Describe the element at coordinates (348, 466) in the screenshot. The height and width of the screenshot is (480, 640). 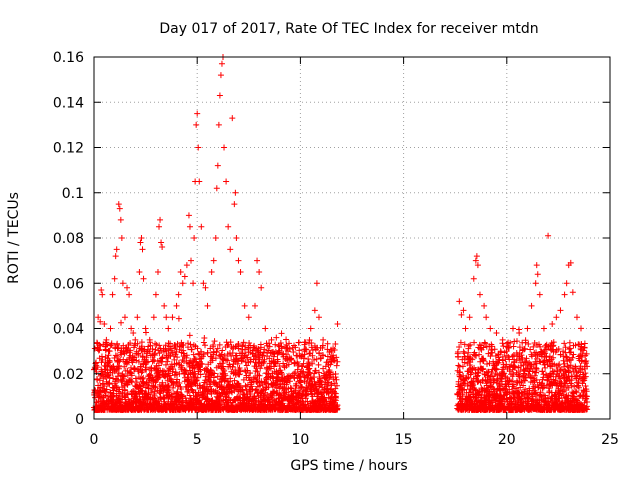
I see `x-axis-label: GPS time / hours` at that location.